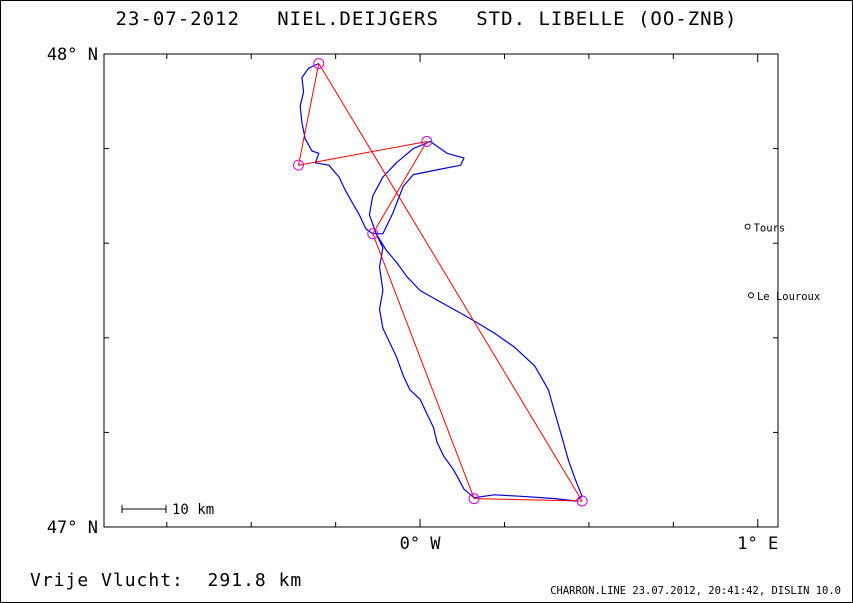  What do you see at coordinates (72, 55) in the screenshot?
I see `y-tick-label: 48° N` at bounding box center [72, 55].